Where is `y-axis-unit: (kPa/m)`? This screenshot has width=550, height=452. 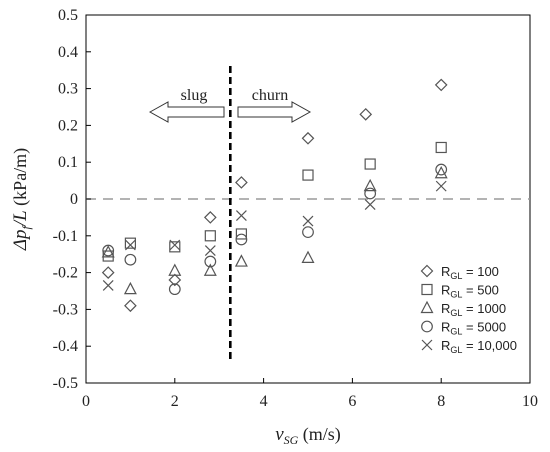
y-axis-unit: (kPa/m) is located at coordinates (20, 179).